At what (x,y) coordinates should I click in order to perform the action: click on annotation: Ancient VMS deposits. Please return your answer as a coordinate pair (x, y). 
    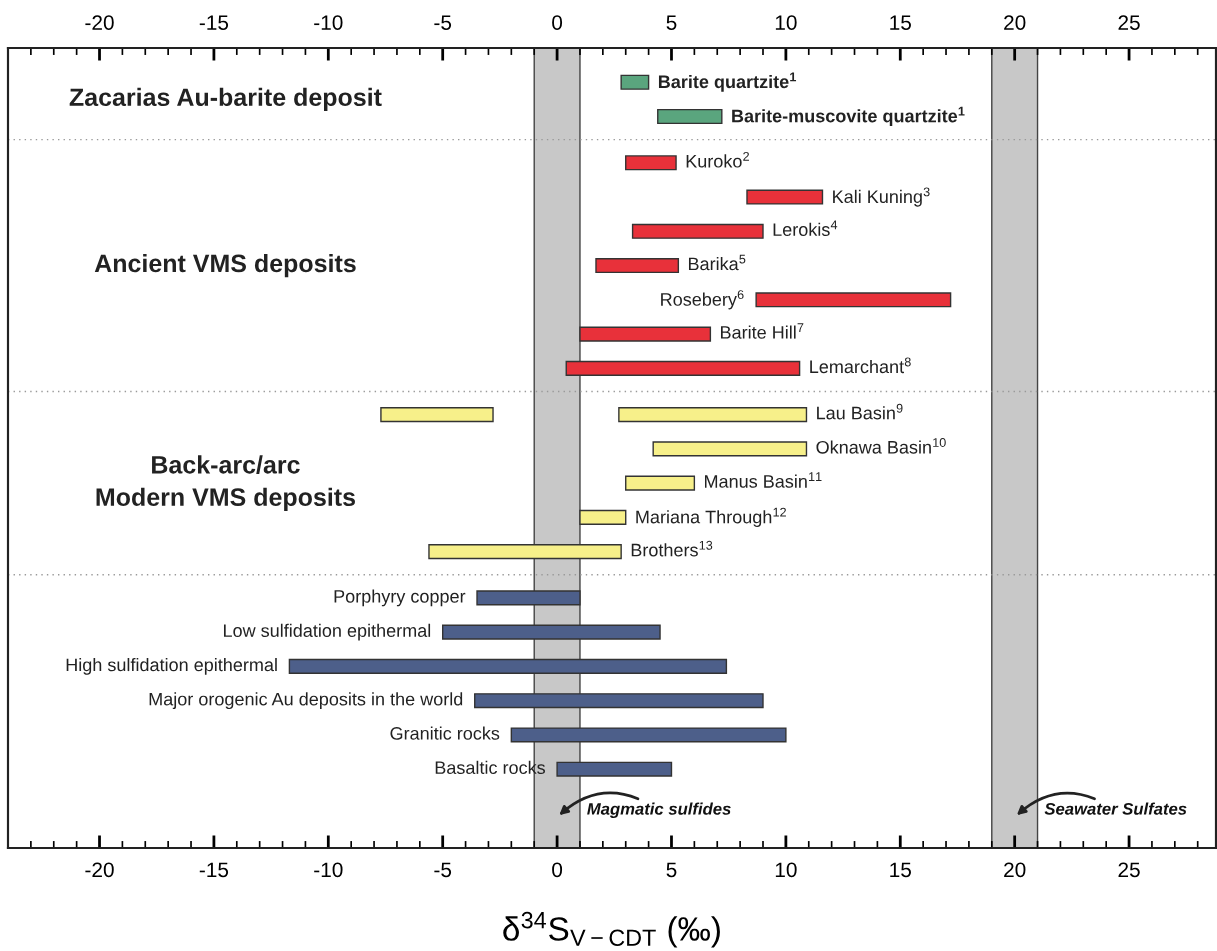
    Looking at the image, I should click on (225, 265).